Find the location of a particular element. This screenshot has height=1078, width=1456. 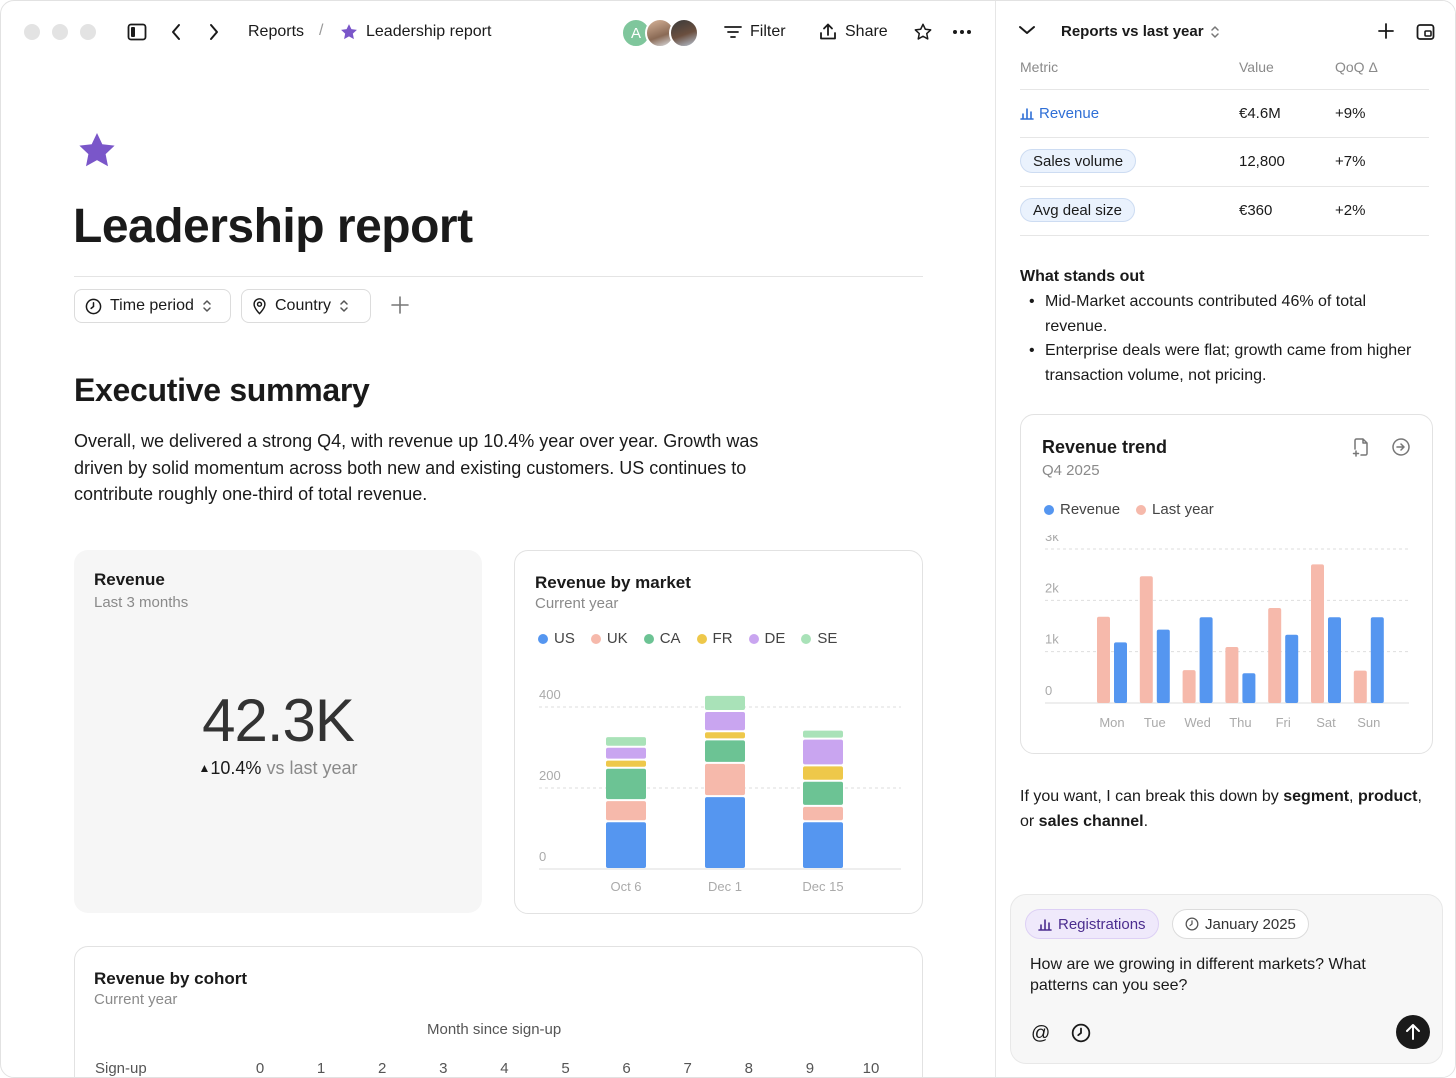

legend-label: Last year is located at coordinates (1183, 509).